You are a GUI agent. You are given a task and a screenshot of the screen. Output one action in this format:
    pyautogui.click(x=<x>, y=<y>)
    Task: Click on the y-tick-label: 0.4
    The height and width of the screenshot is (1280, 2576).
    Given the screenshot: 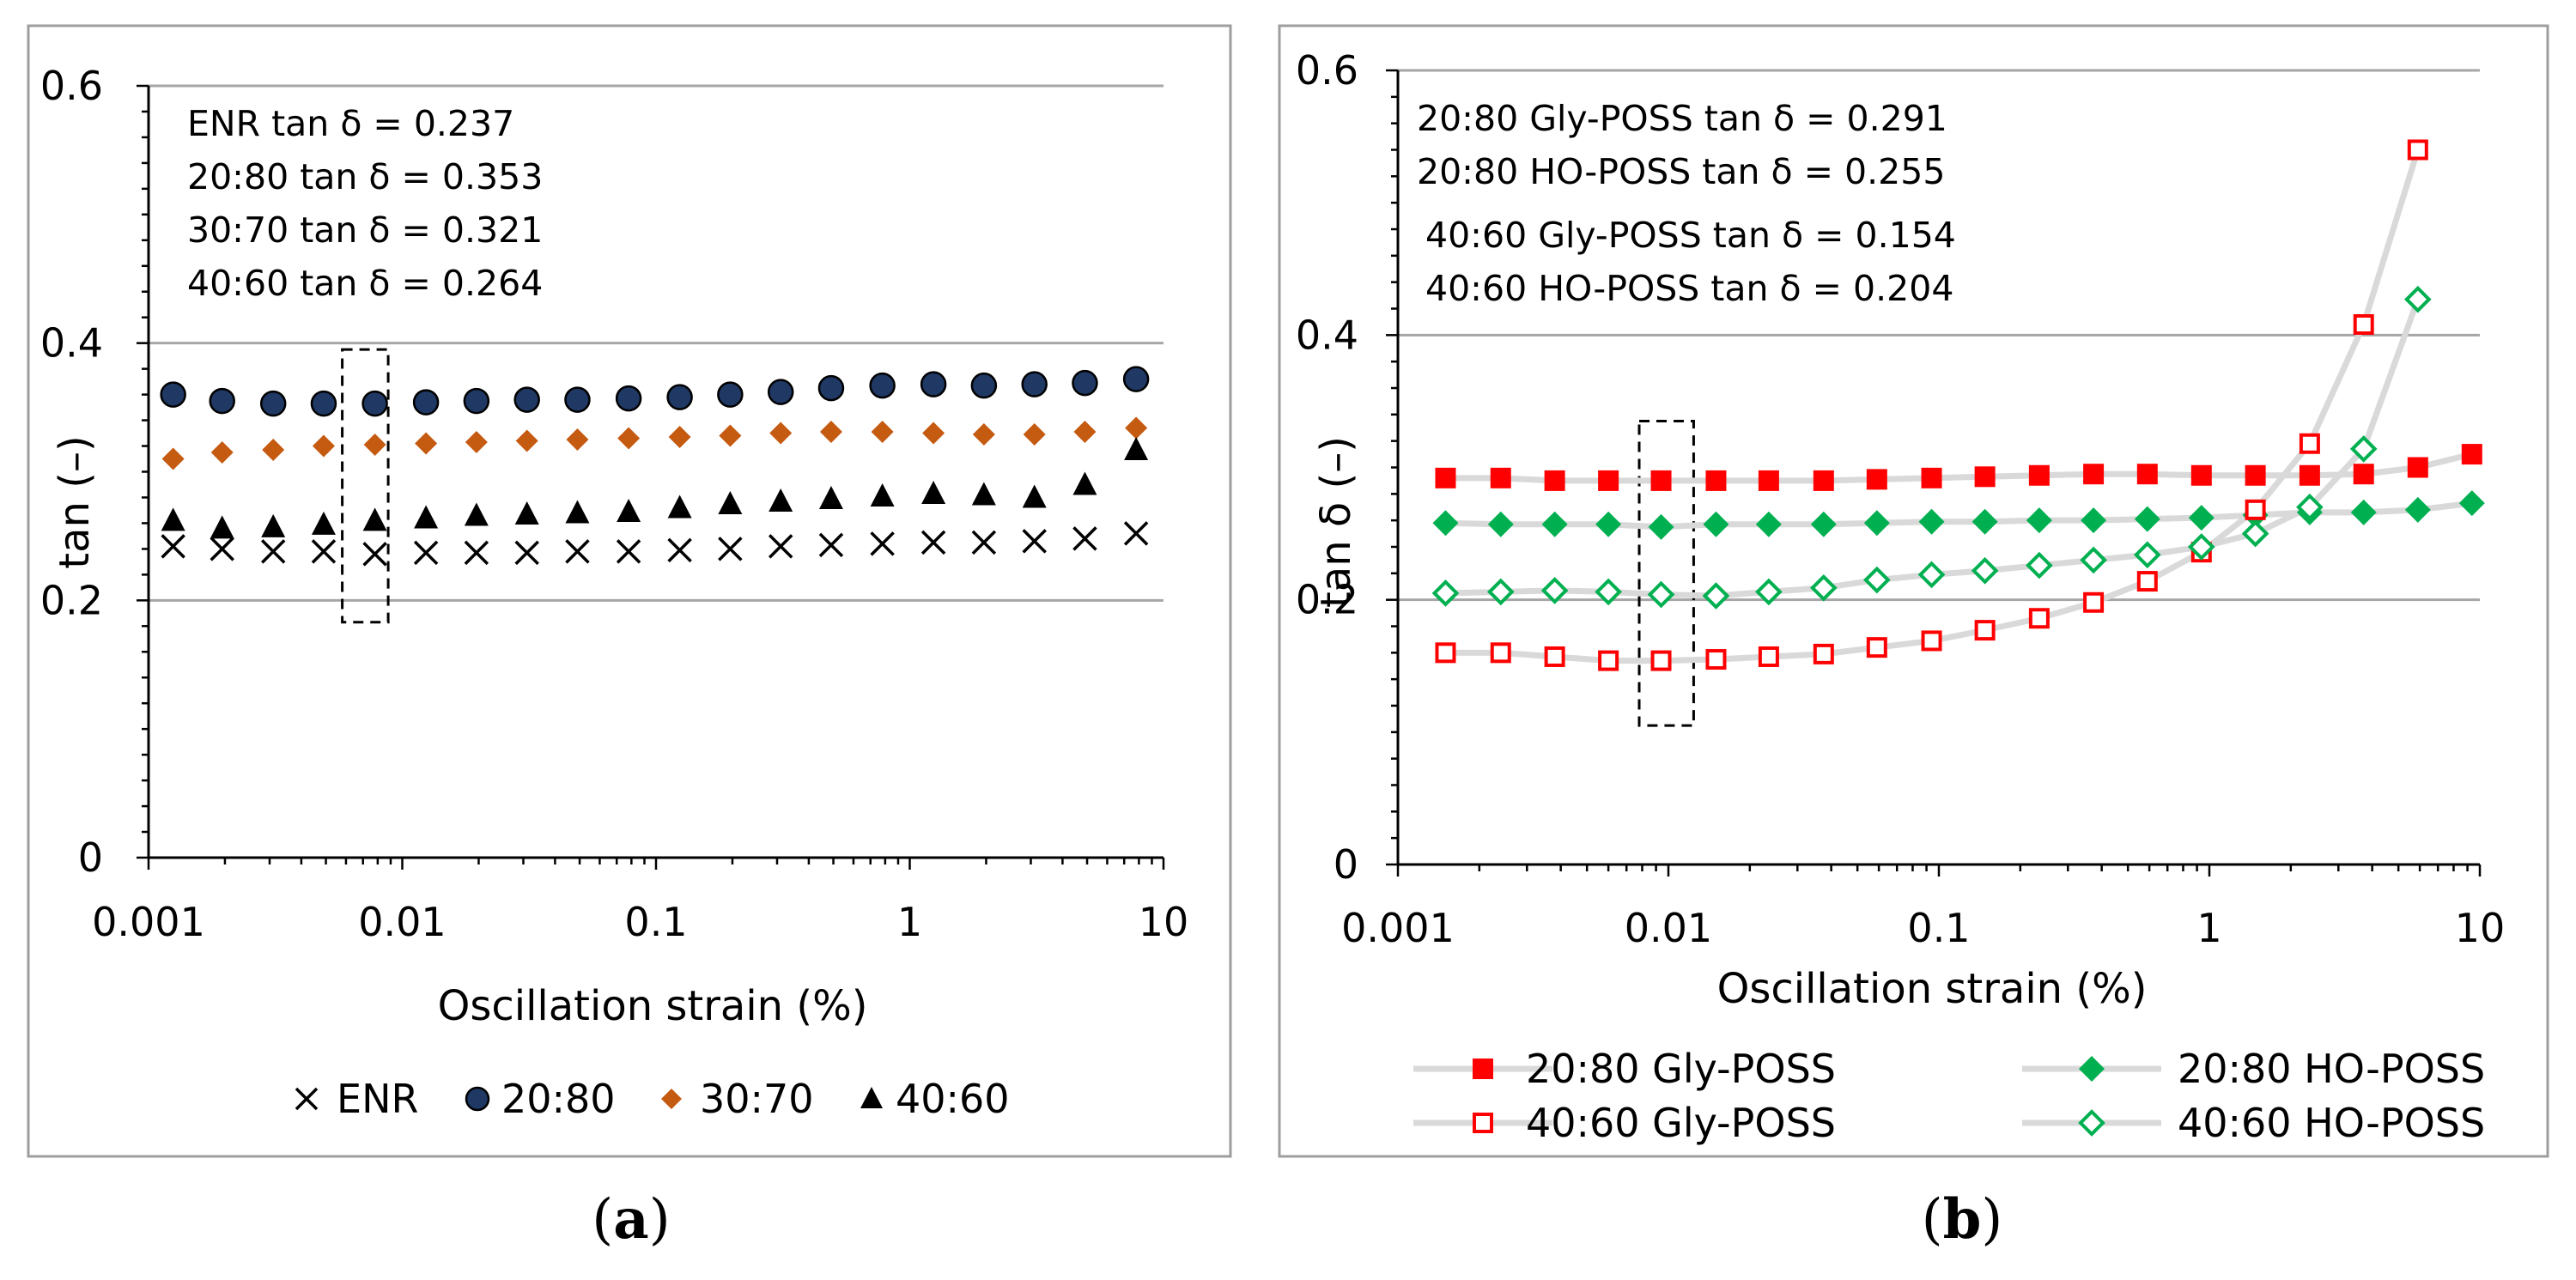 What is the action you would take?
    pyautogui.click(x=1327, y=335)
    